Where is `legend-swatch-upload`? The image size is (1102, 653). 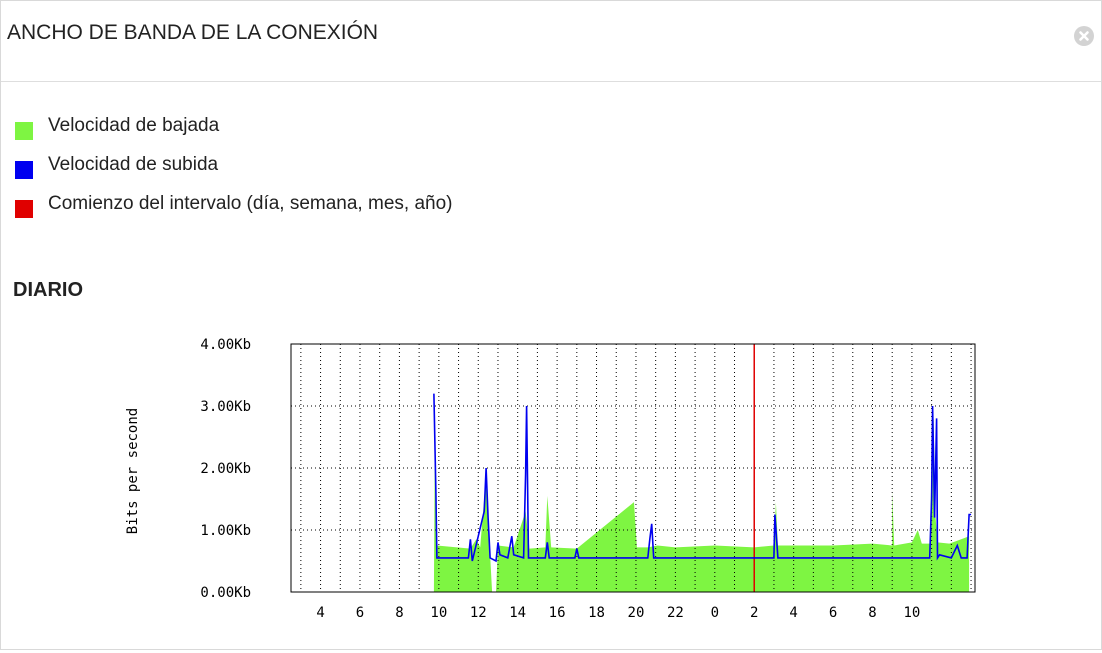 legend-swatch-upload is located at coordinates (24, 170).